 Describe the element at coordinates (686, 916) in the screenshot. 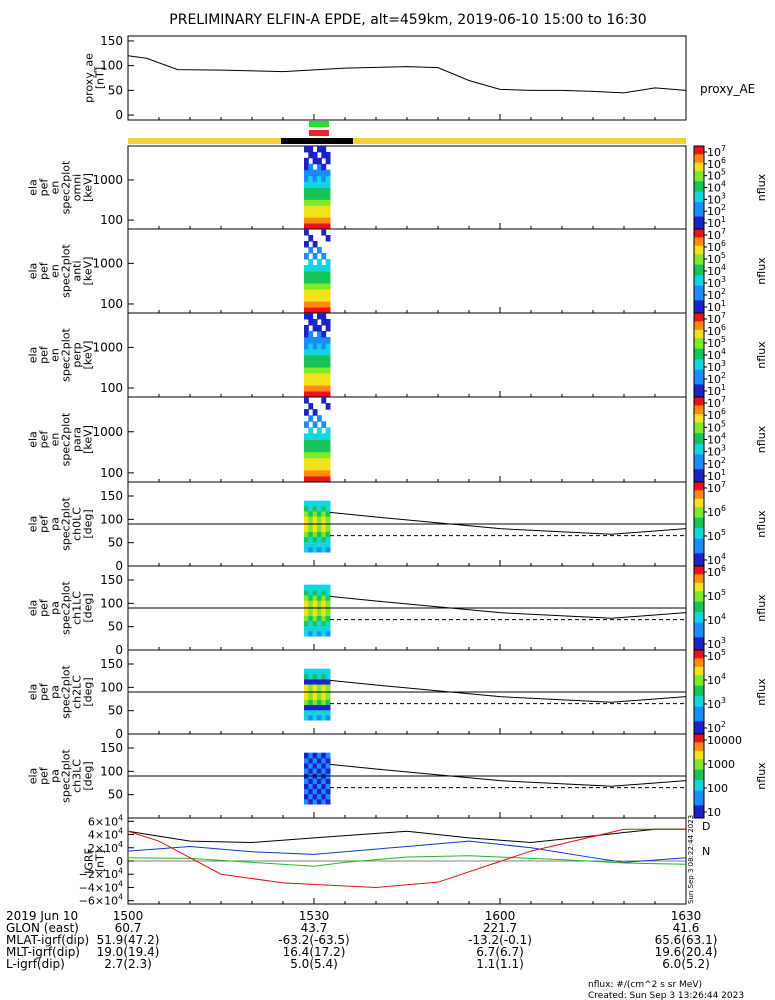

I see `footer-value: 1630` at that location.